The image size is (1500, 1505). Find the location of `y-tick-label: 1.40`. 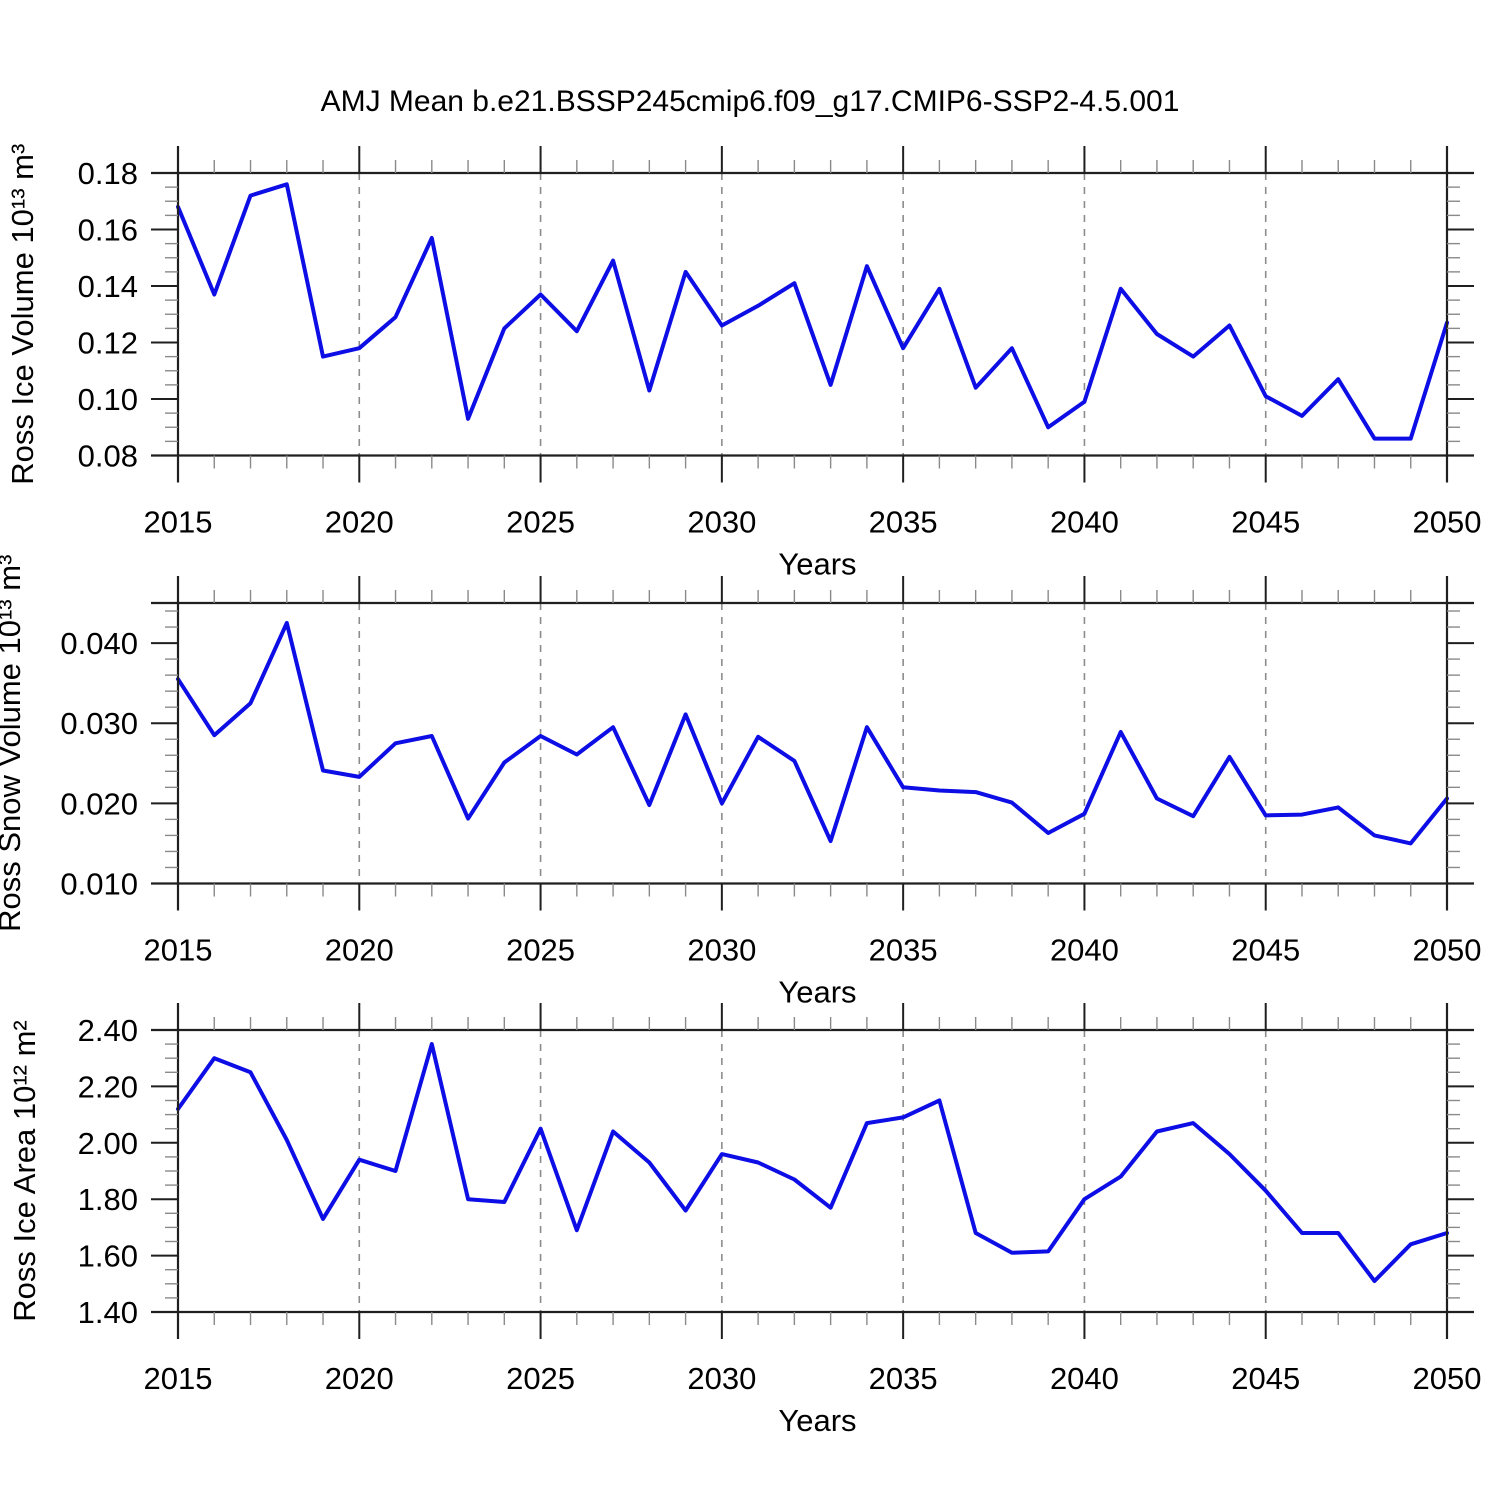

y-tick-label: 1.40 is located at coordinates (108, 1312).